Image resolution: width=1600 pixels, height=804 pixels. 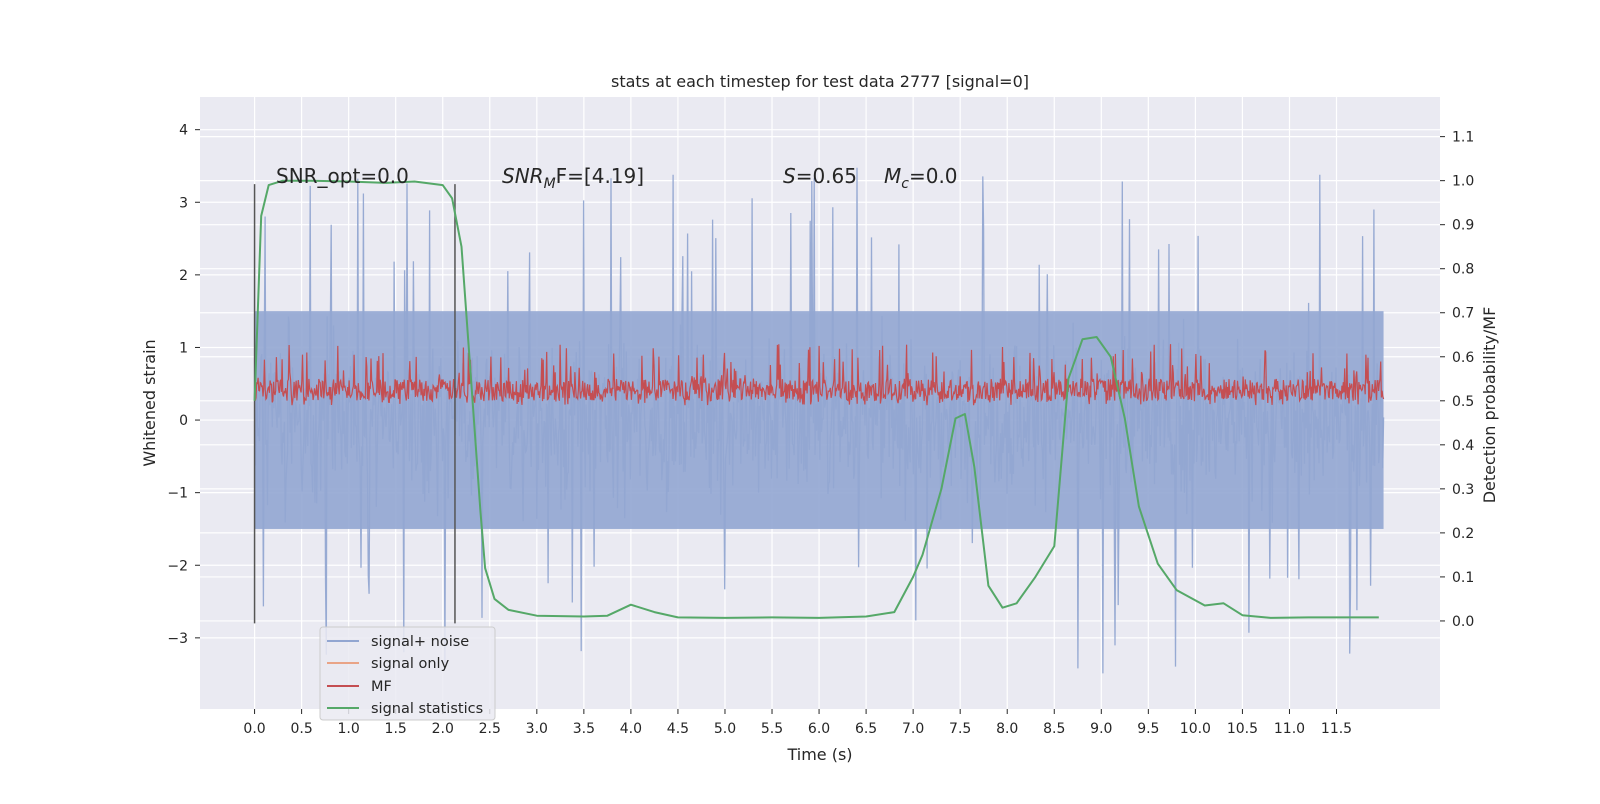 I want to click on legend-item-signal-noise: signal+ noise, so click(x=398, y=642).